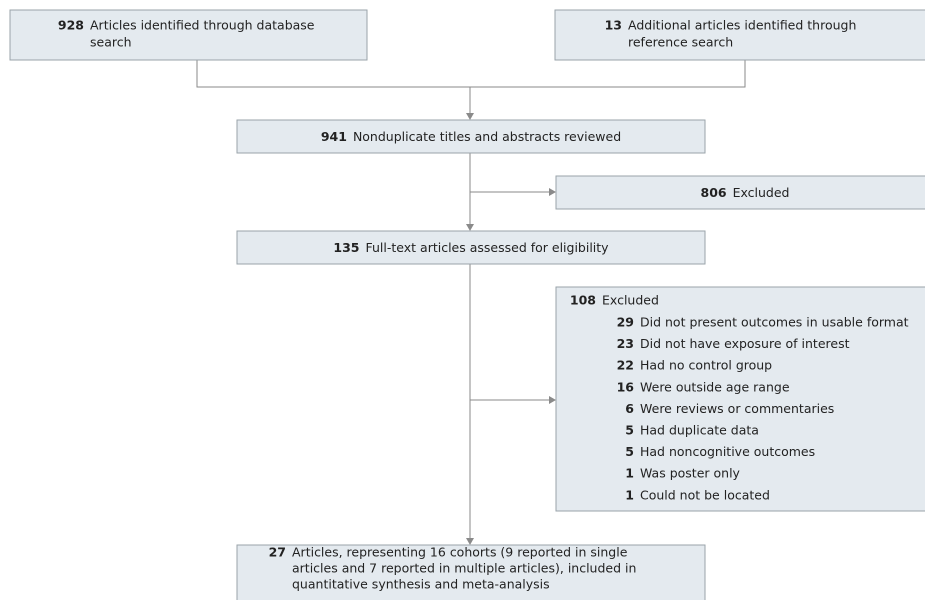  Describe the element at coordinates (583, 300) in the screenshot. I see `count: 108` at that location.